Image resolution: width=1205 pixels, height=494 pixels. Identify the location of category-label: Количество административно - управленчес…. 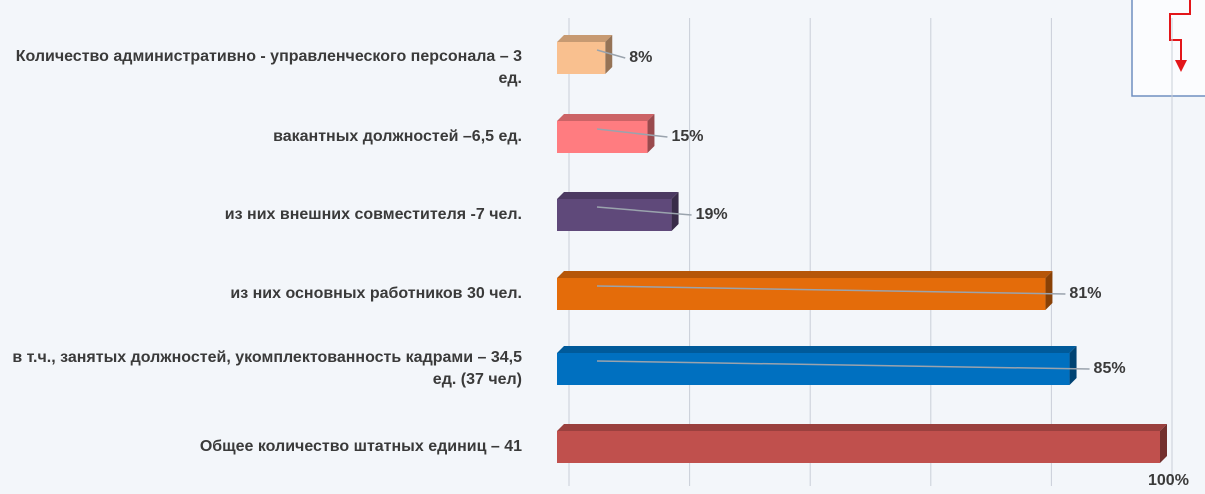
(268, 67).